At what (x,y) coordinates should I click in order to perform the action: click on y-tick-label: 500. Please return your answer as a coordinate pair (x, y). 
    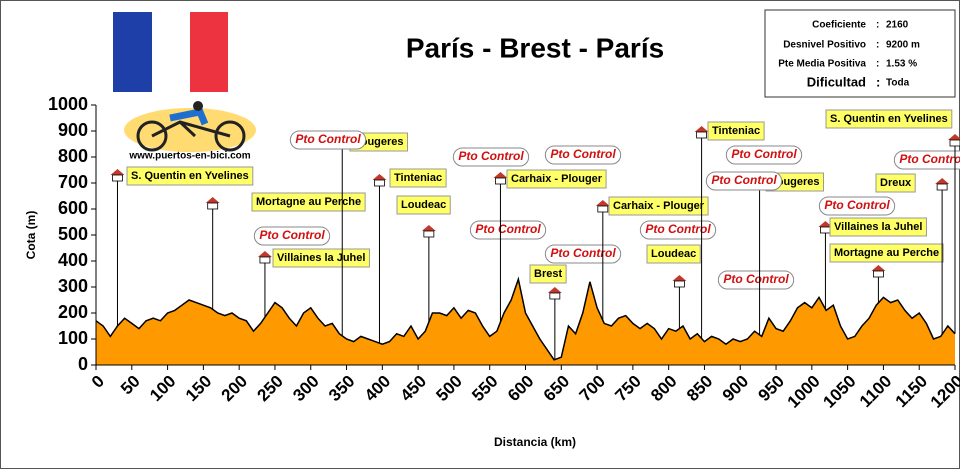
    Looking at the image, I should click on (73, 234).